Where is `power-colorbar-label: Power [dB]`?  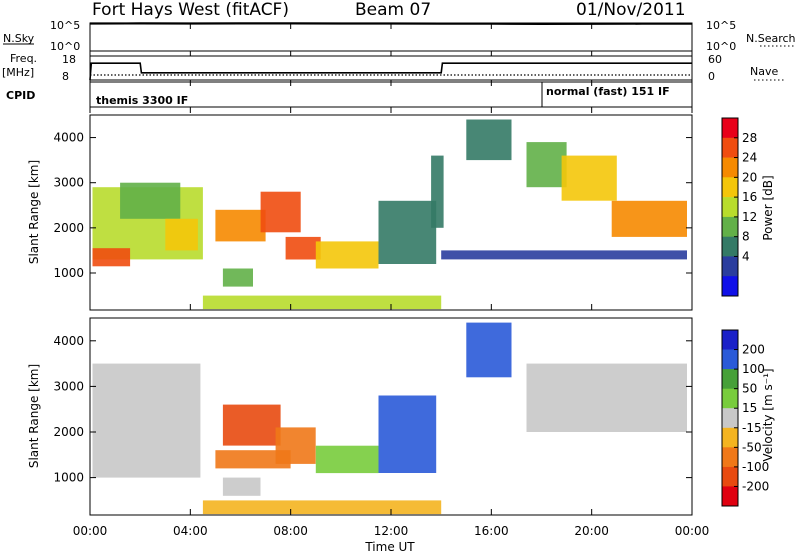 power-colorbar-label: Power [dB] is located at coordinates (768, 207).